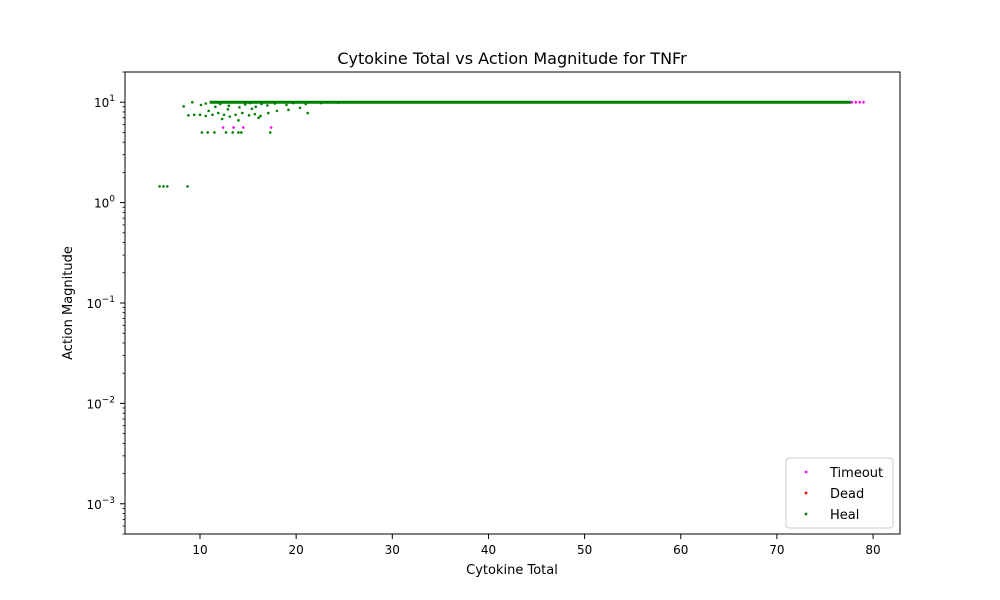  I want to click on x-tick-label-60: 60, so click(680, 550).